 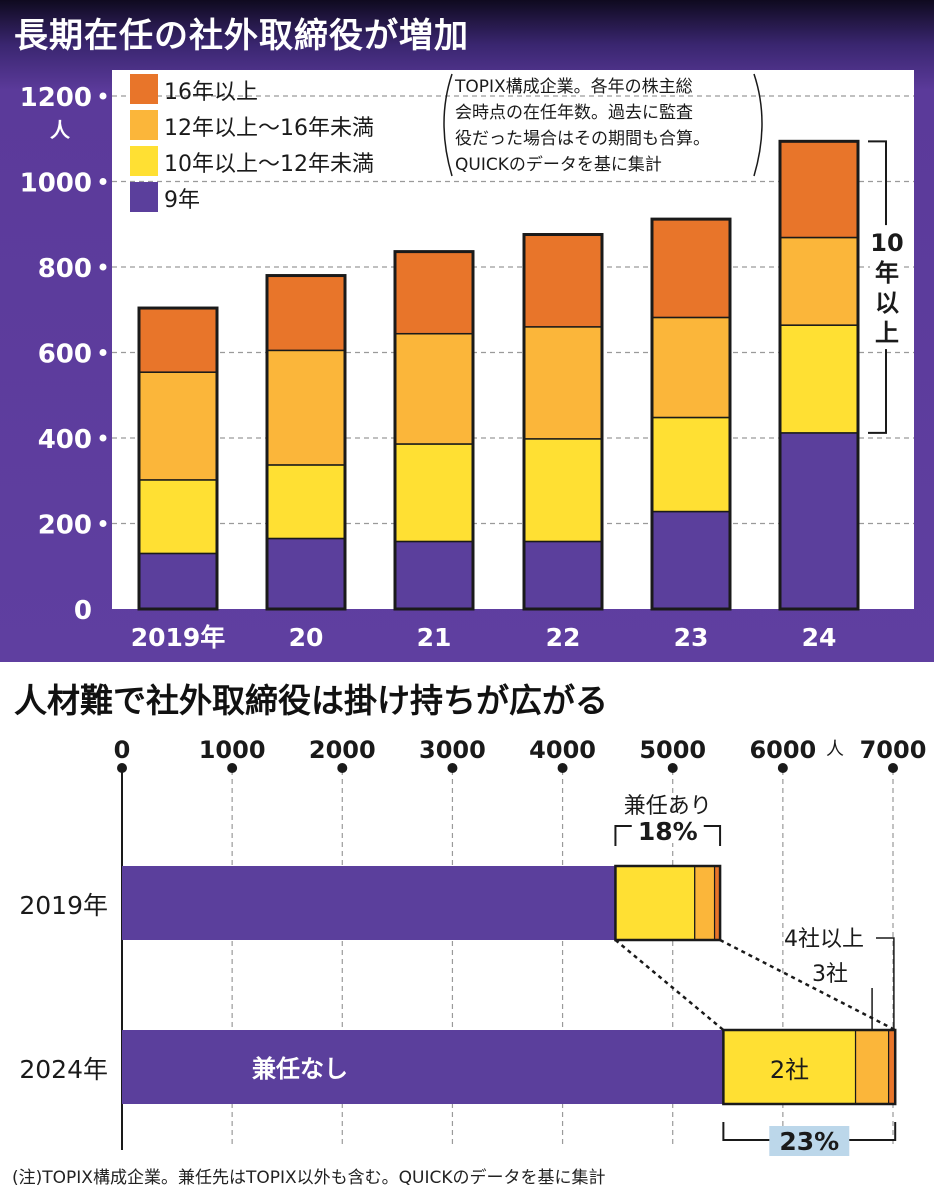 I want to click on pct-2024: 23%, so click(x=809, y=1141).